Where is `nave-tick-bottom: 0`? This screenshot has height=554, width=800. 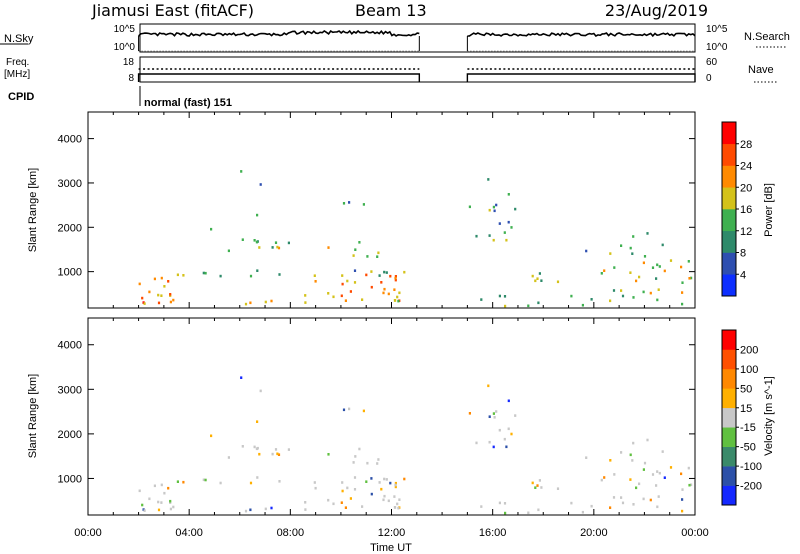 nave-tick-bottom: 0 is located at coordinates (709, 78).